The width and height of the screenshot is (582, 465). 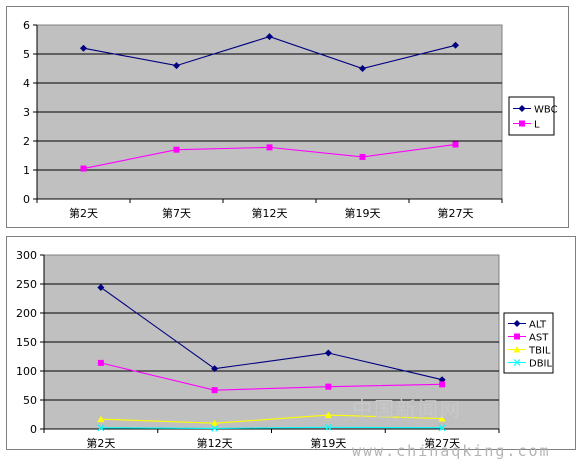 I want to click on legend-label: ALT, so click(x=538, y=325).